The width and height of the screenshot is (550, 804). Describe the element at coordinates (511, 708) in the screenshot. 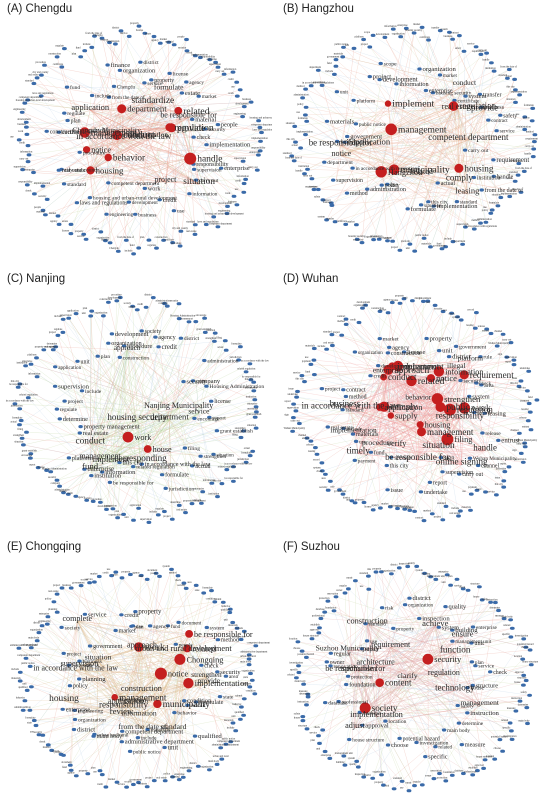

I see `node-label-small: measure` at that location.